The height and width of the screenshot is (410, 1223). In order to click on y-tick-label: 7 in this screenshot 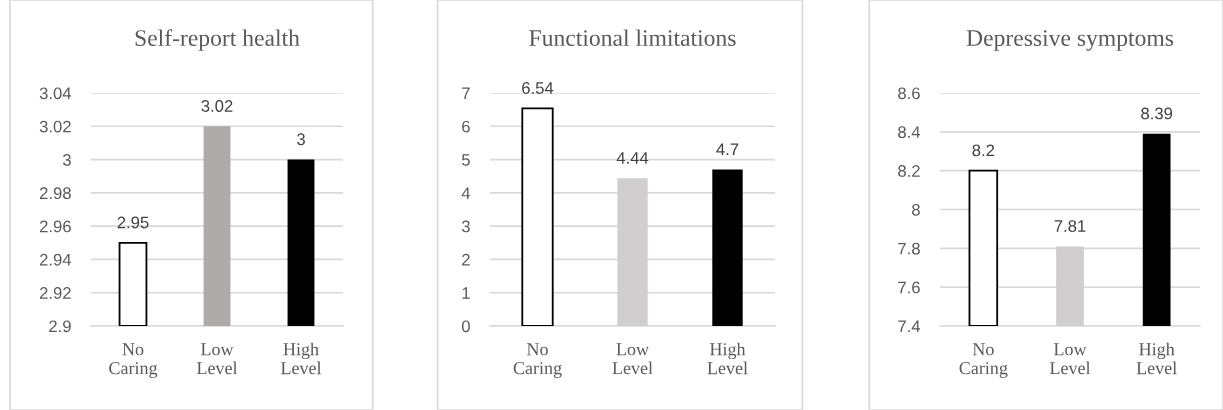, I will do `click(466, 93)`.